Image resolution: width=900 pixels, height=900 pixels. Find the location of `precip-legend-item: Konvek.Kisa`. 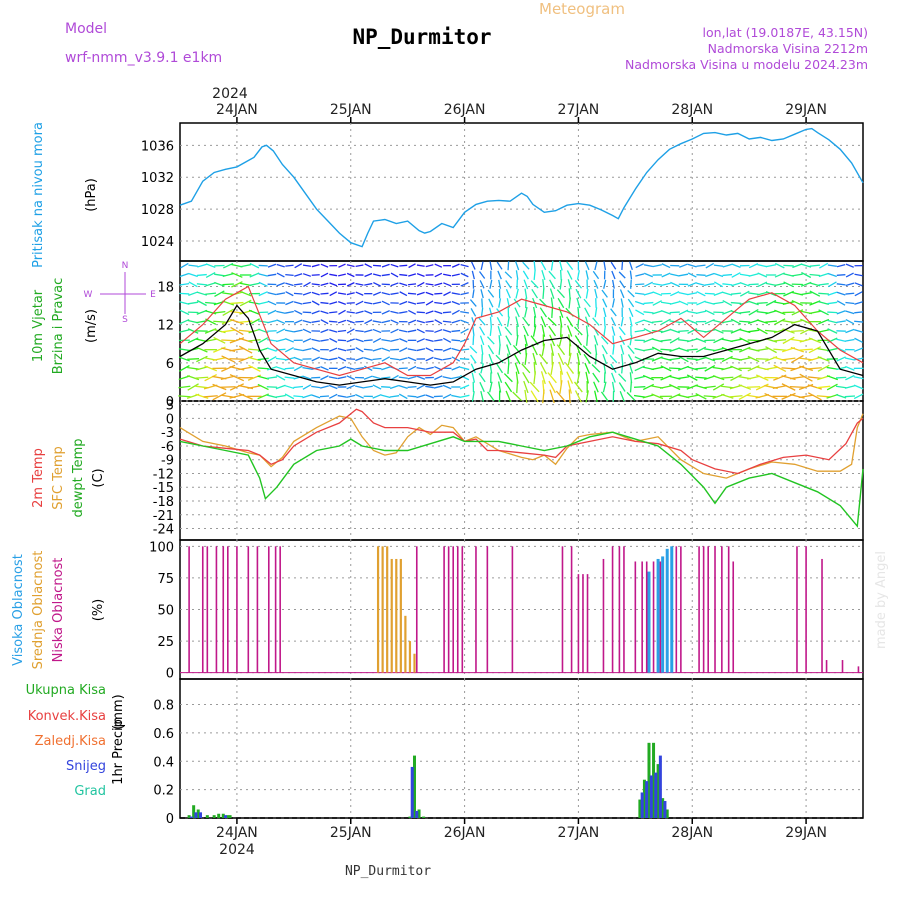

precip-legend-item: Konvek.Kisa is located at coordinates (67, 716).